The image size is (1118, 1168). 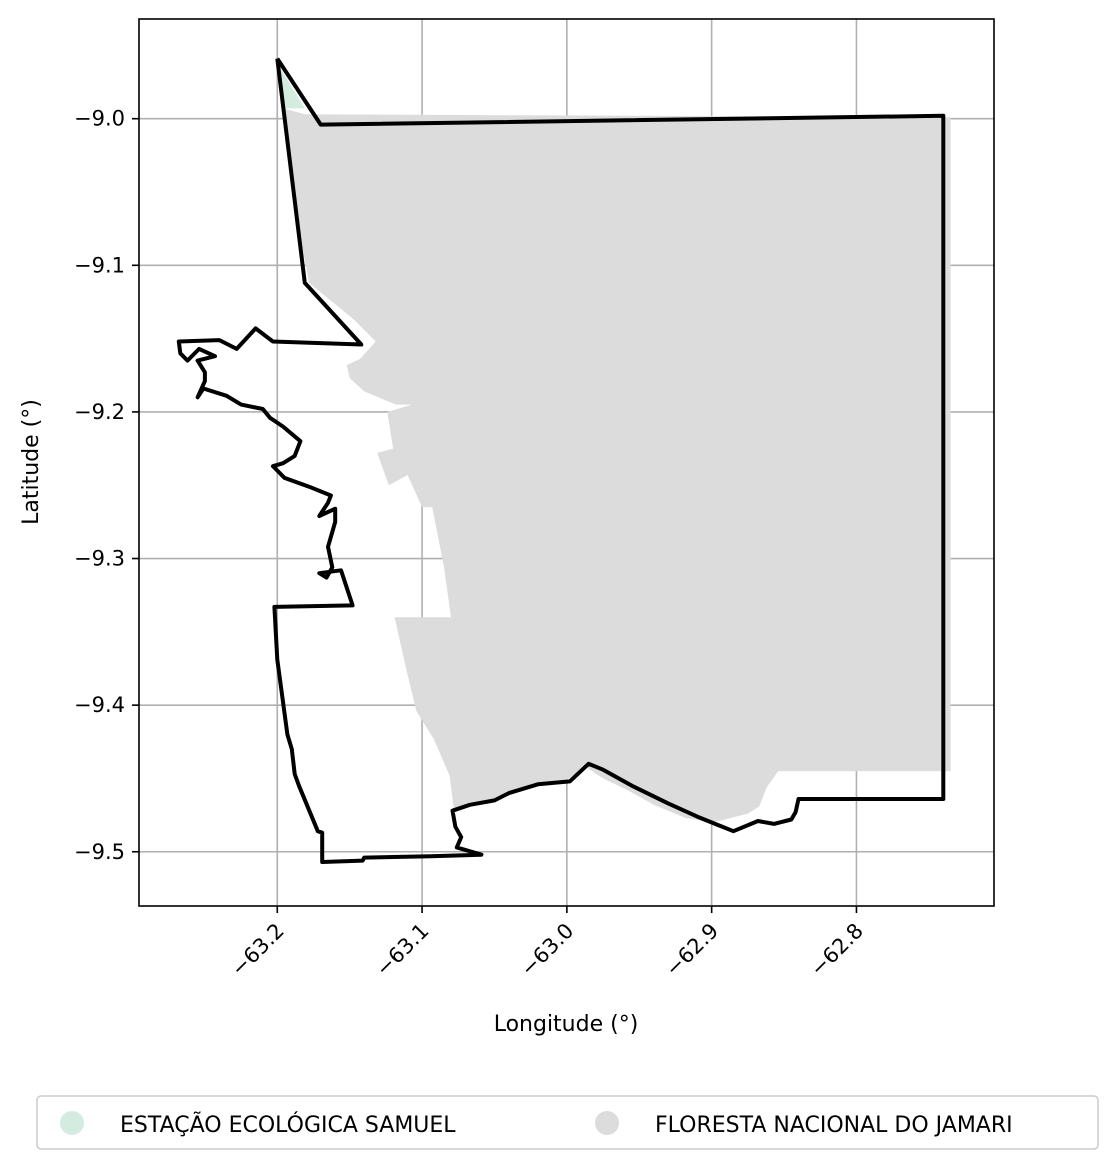 What do you see at coordinates (837, 950) in the screenshot?
I see `x-tick-label: −62.8` at bounding box center [837, 950].